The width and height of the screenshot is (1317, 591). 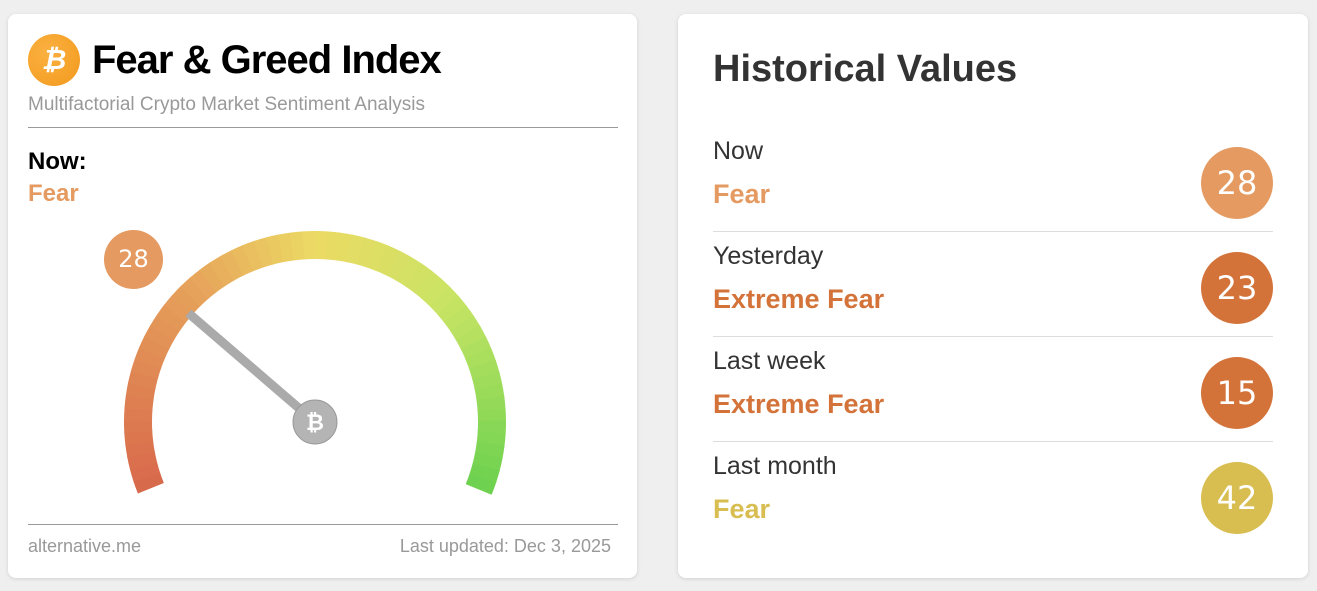 What do you see at coordinates (768, 256) in the screenshot?
I see `history-label: Yesterday` at bounding box center [768, 256].